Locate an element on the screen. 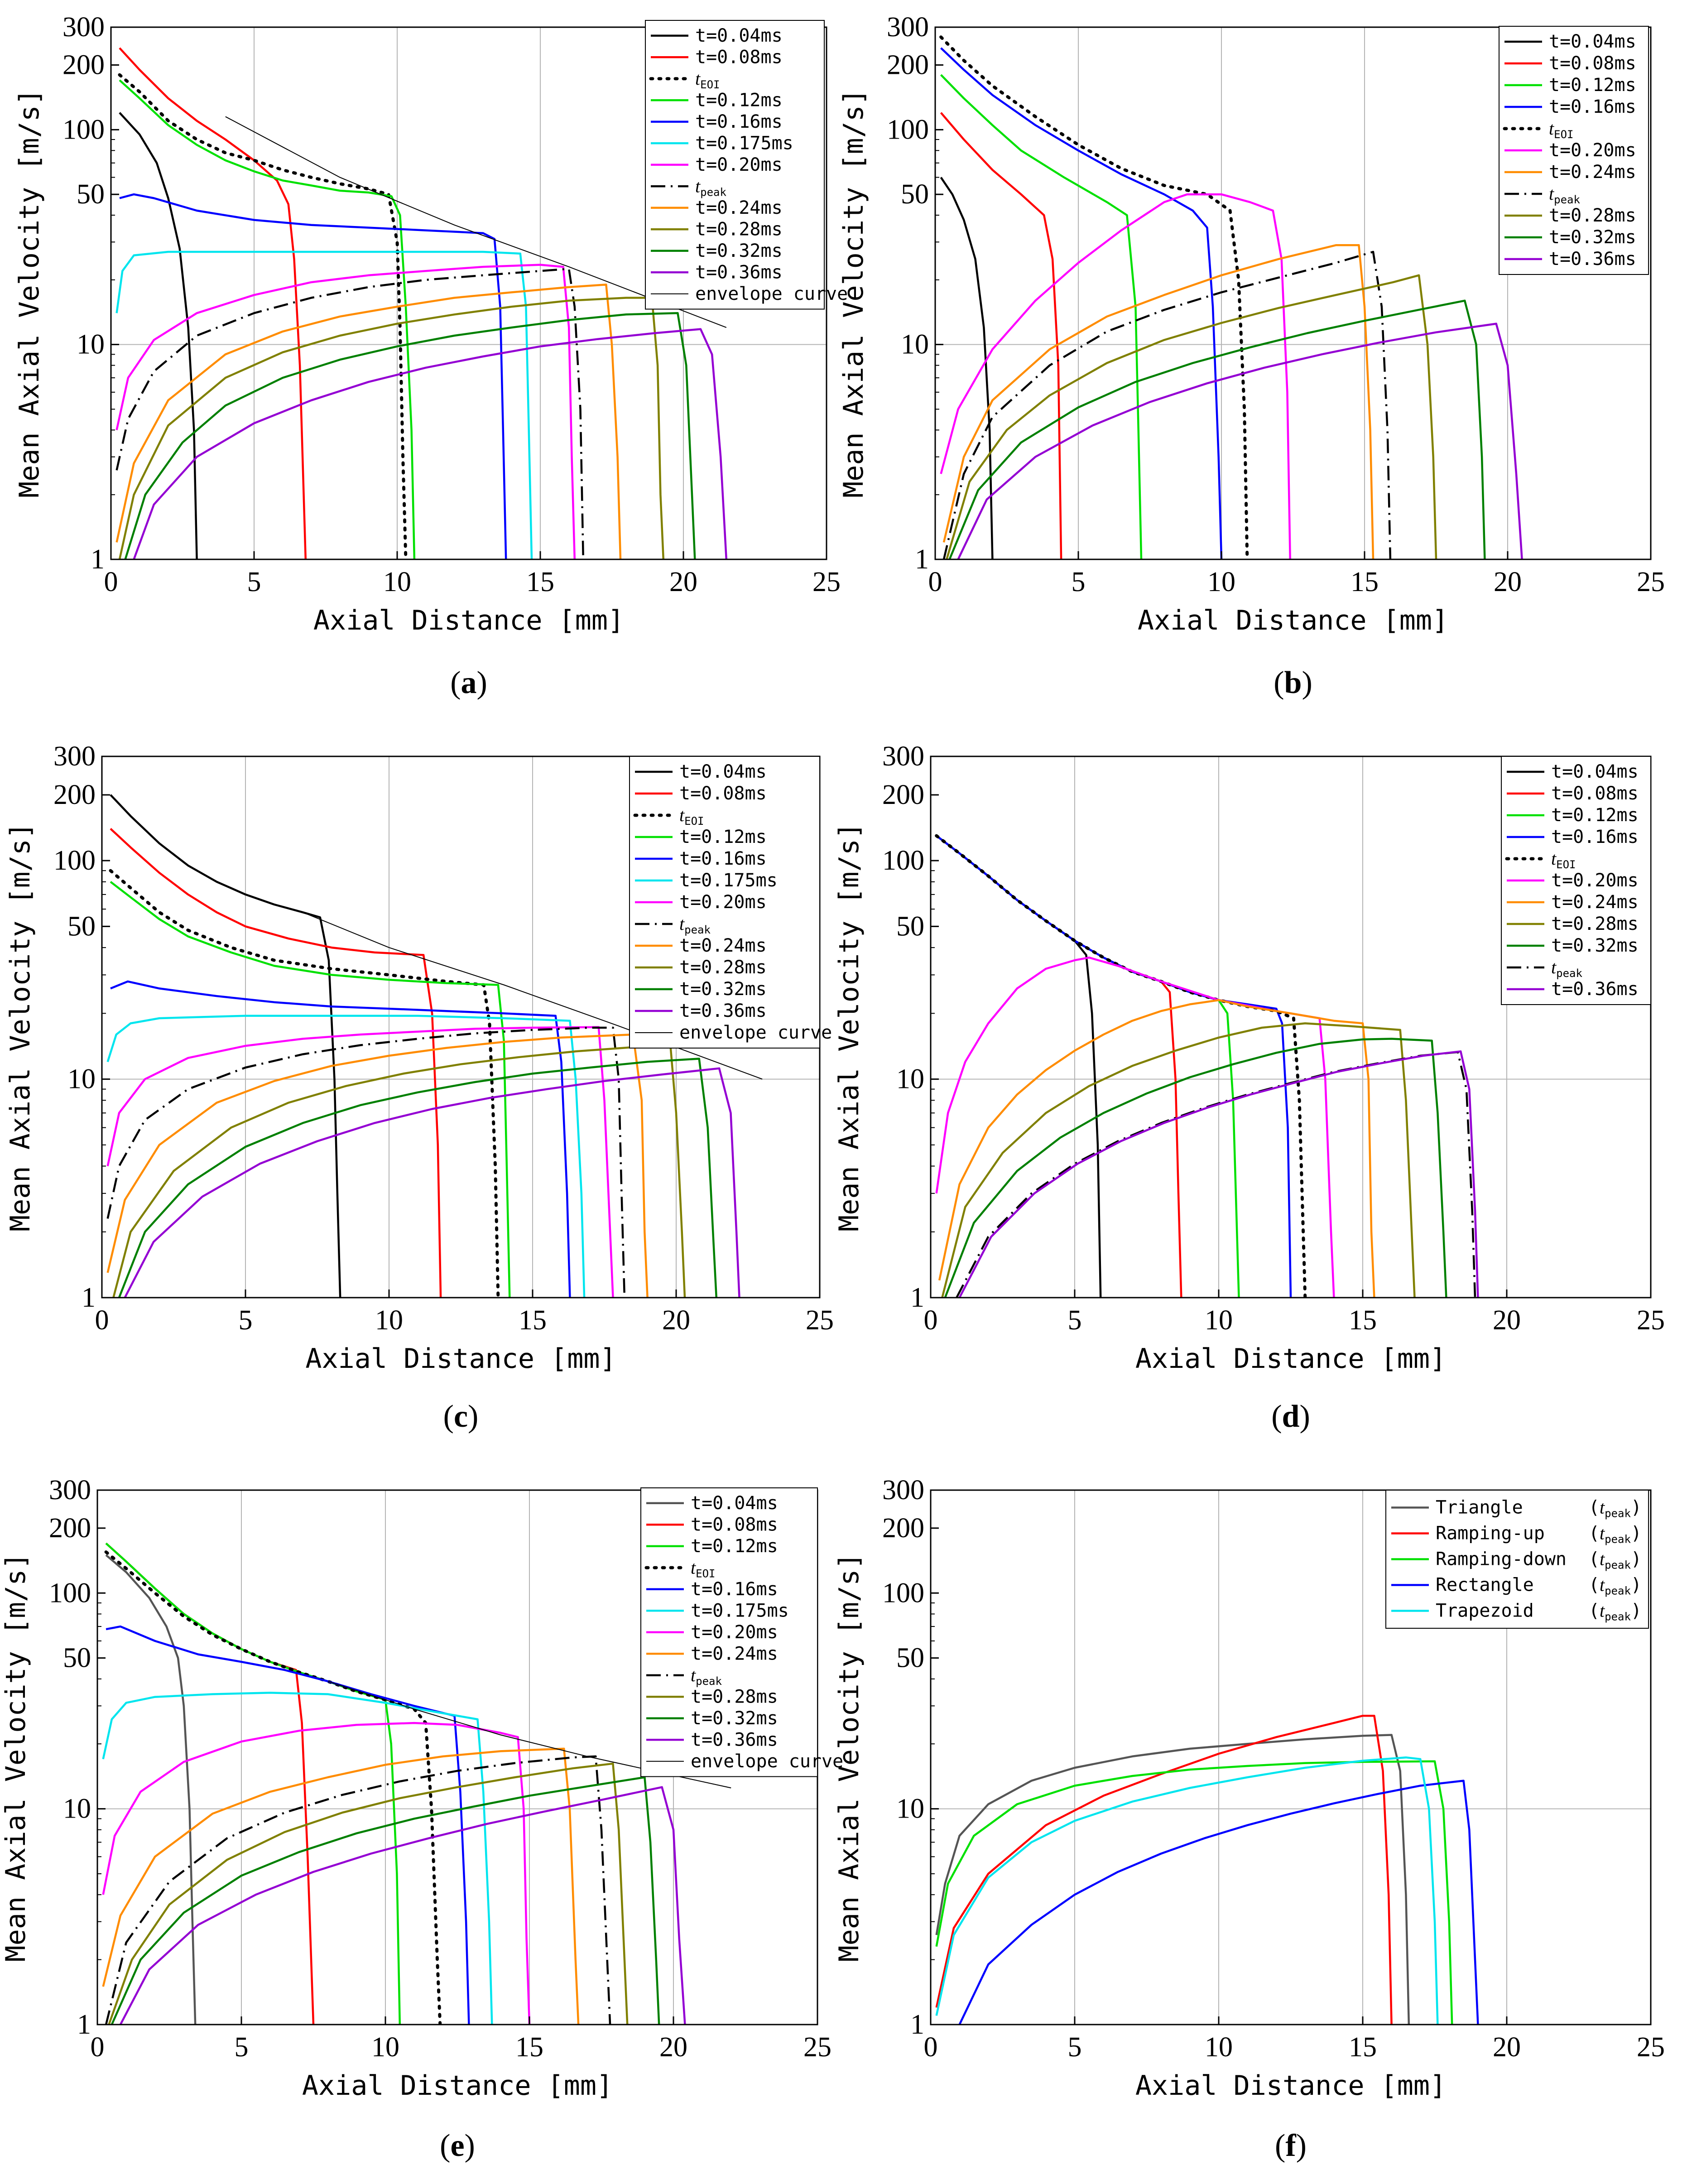 Image resolution: width=1687 pixels, height=2184 pixels. plot-frame is located at coordinates (1291, 1757).